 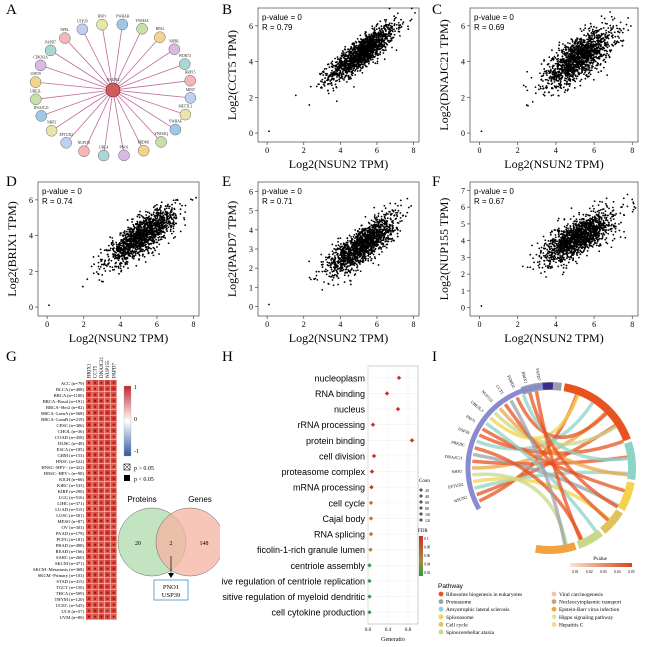 I want to click on network-node-label: YWHAE, so click(x=176, y=122).